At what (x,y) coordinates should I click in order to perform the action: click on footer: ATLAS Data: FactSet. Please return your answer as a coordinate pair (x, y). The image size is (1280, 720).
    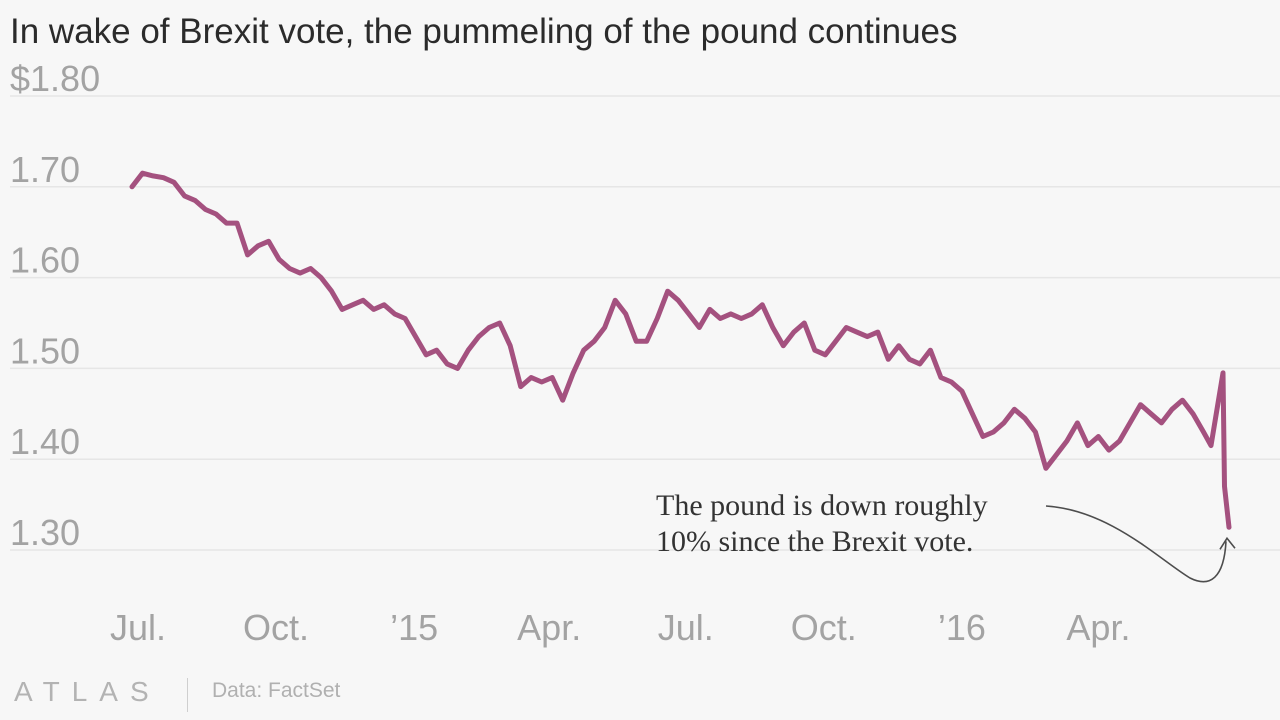
    Looking at the image, I should click on (300, 694).